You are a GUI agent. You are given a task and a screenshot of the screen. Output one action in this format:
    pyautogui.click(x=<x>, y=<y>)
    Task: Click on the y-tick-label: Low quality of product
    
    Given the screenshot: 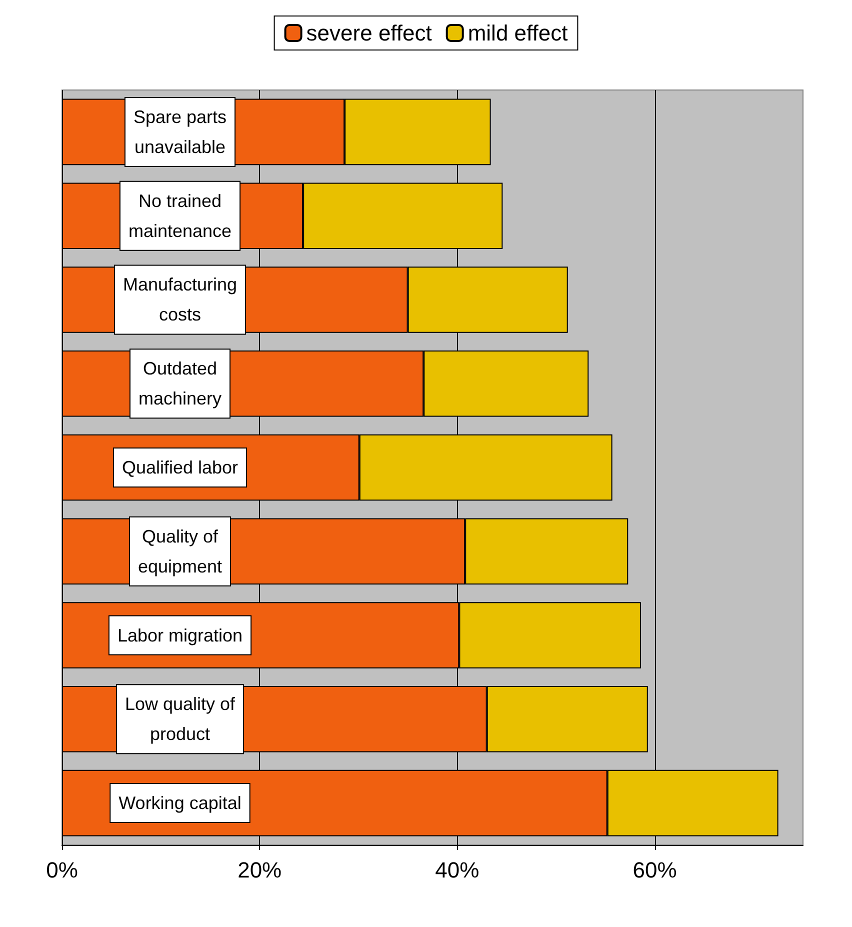 What is the action you would take?
    pyautogui.click(x=180, y=719)
    